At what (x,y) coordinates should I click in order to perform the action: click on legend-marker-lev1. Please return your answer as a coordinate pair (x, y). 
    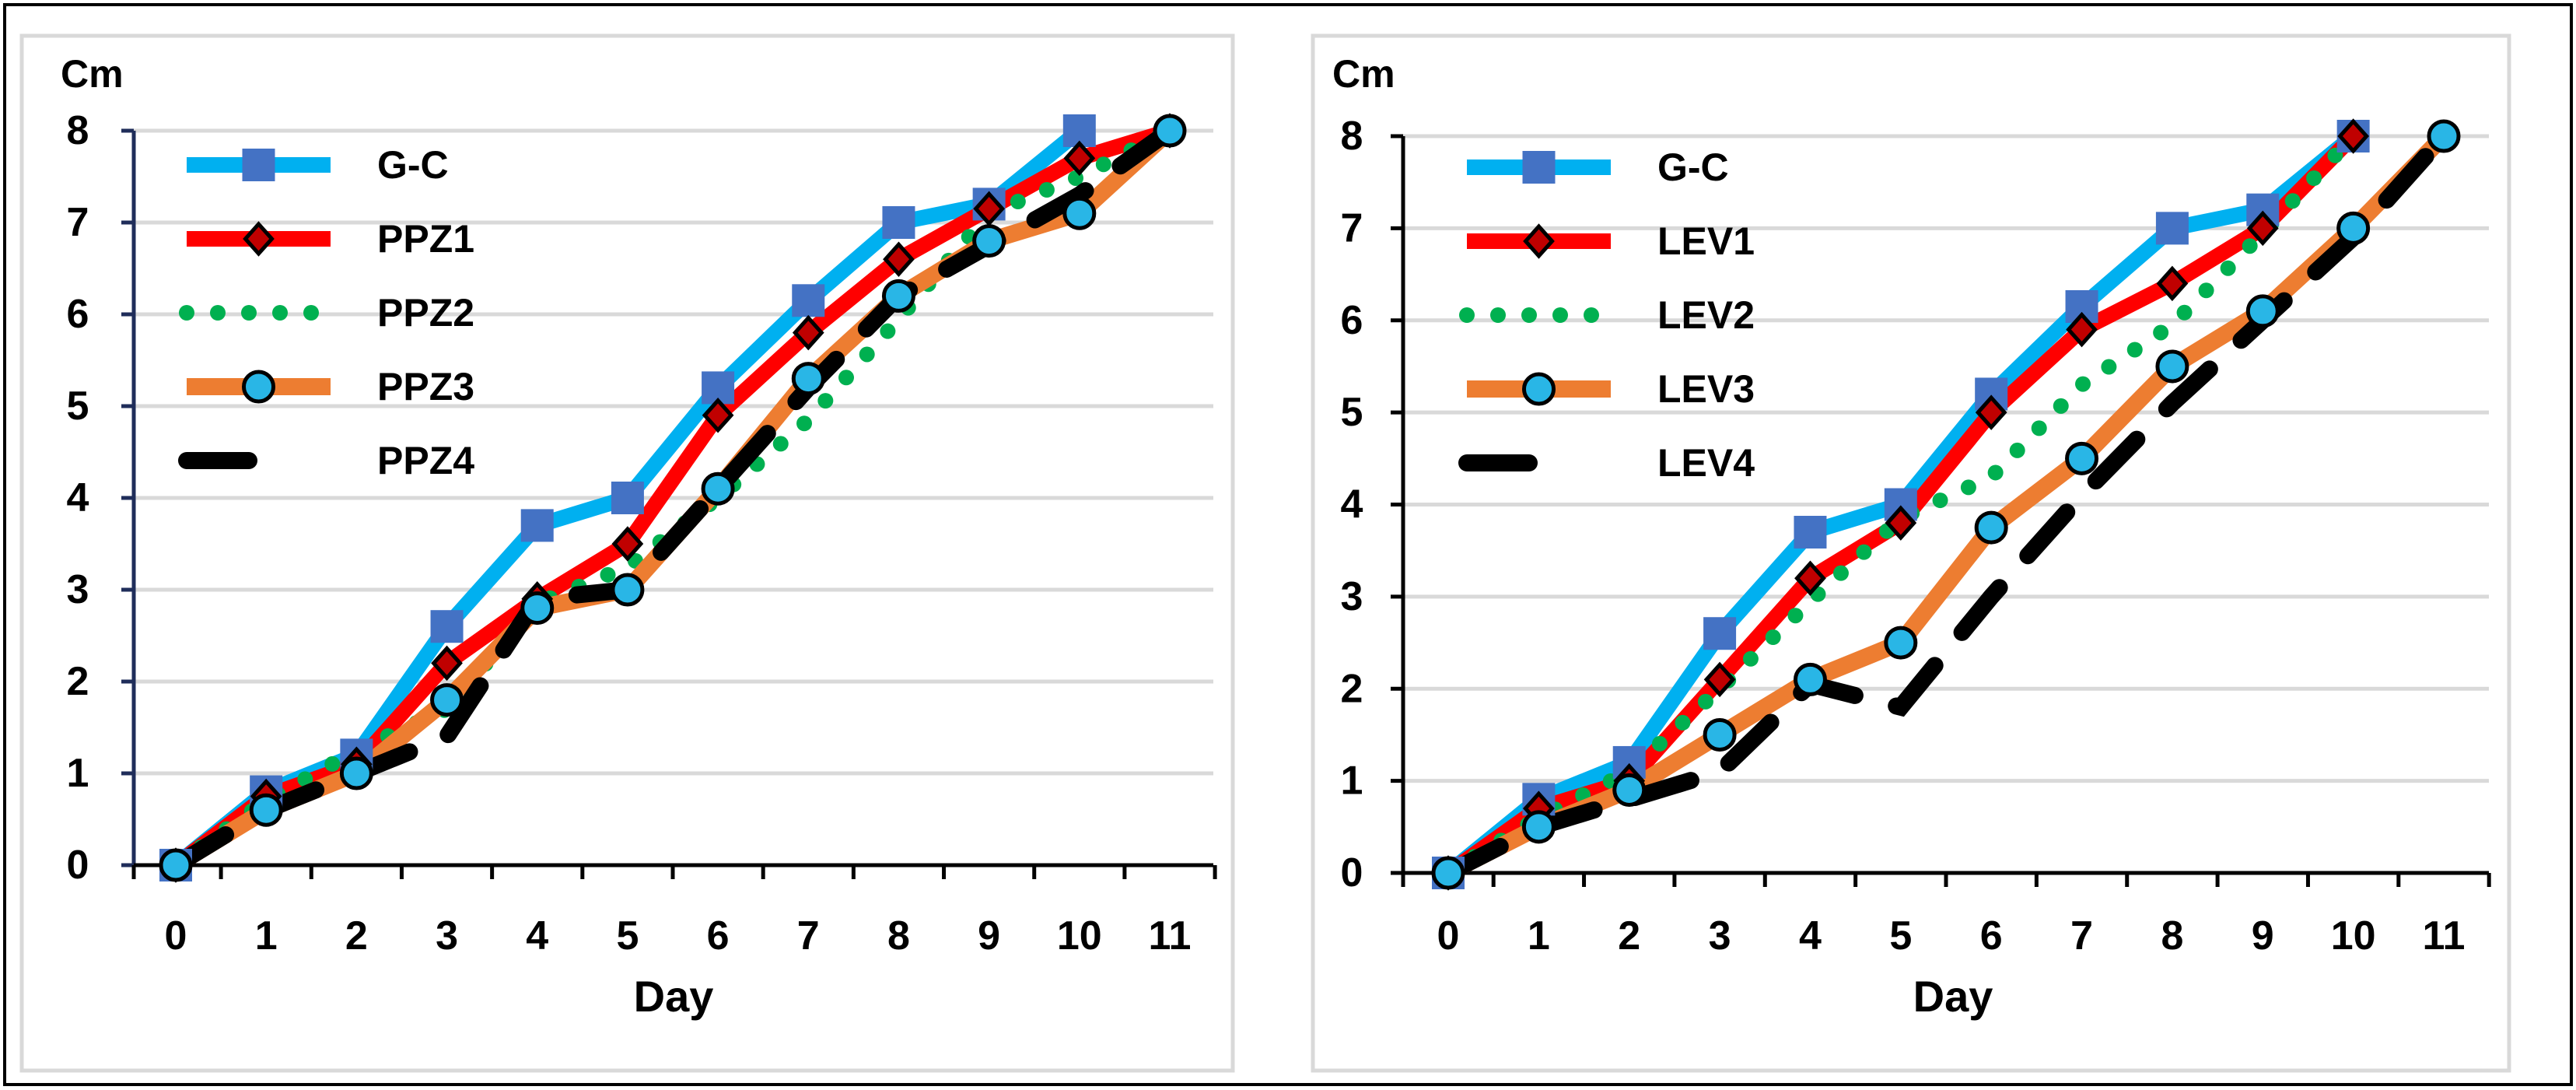
    Looking at the image, I should click on (1539, 241).